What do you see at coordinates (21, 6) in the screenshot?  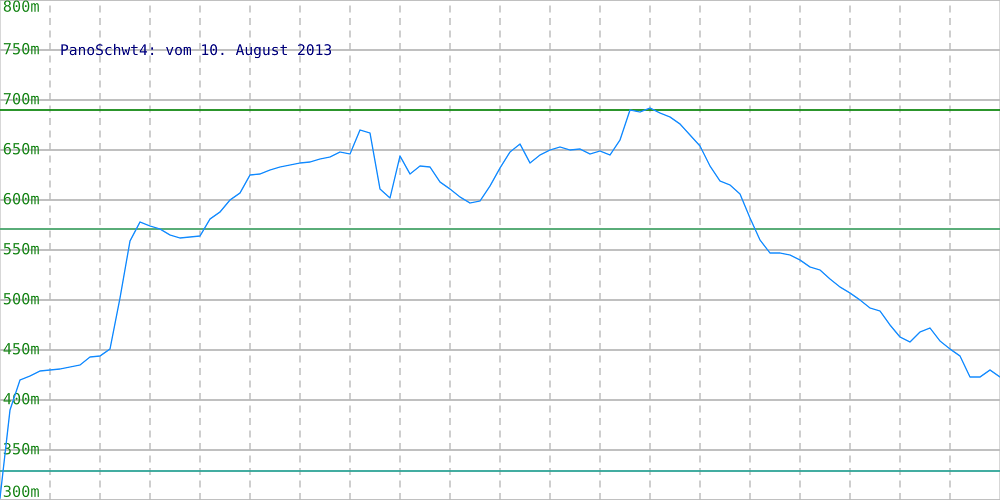 I see `y-tick-label: 800m` at bounding box center [21, 6].